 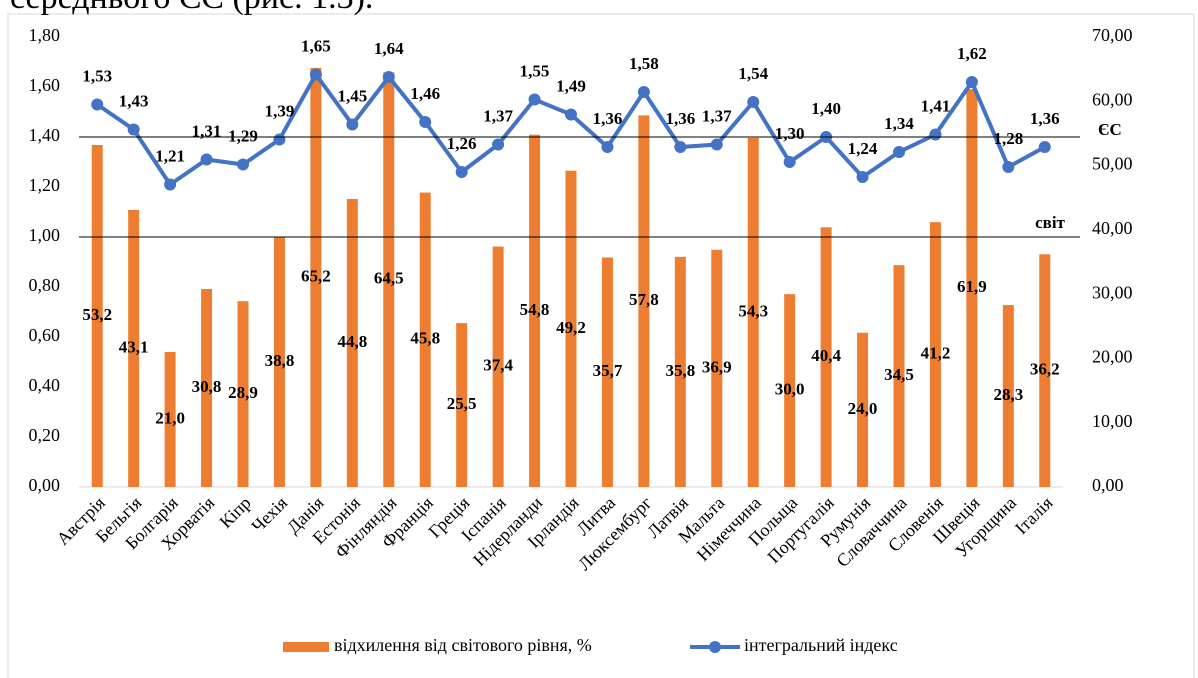 I want to click on data-label: 41,2, so click(x=936, y=352).